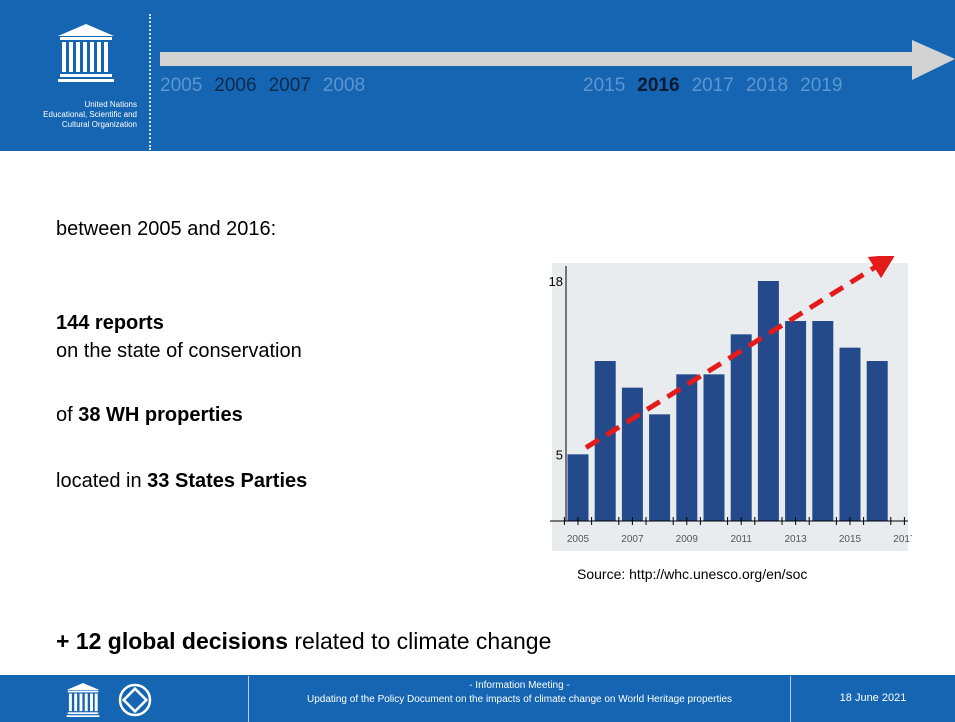 The image size is (955, 722). What do you see at coordinates (873, 698) in the screenshot?
I see `footer-date: 18 June 2021` at bounding box center [873, 698].